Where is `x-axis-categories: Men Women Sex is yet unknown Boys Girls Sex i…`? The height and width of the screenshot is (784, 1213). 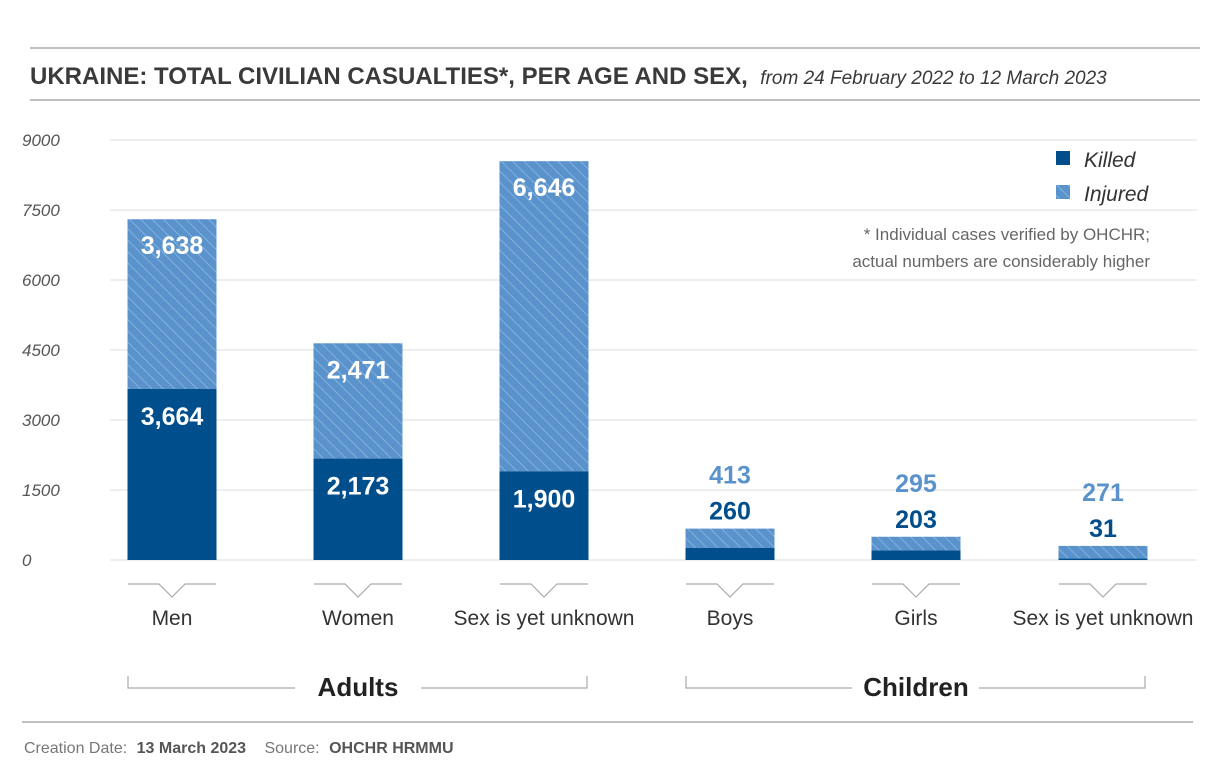 x-axis-categories: Men Women Sex is yet unknown Boys Girls Sex i… is located at coordinates (661, 606).